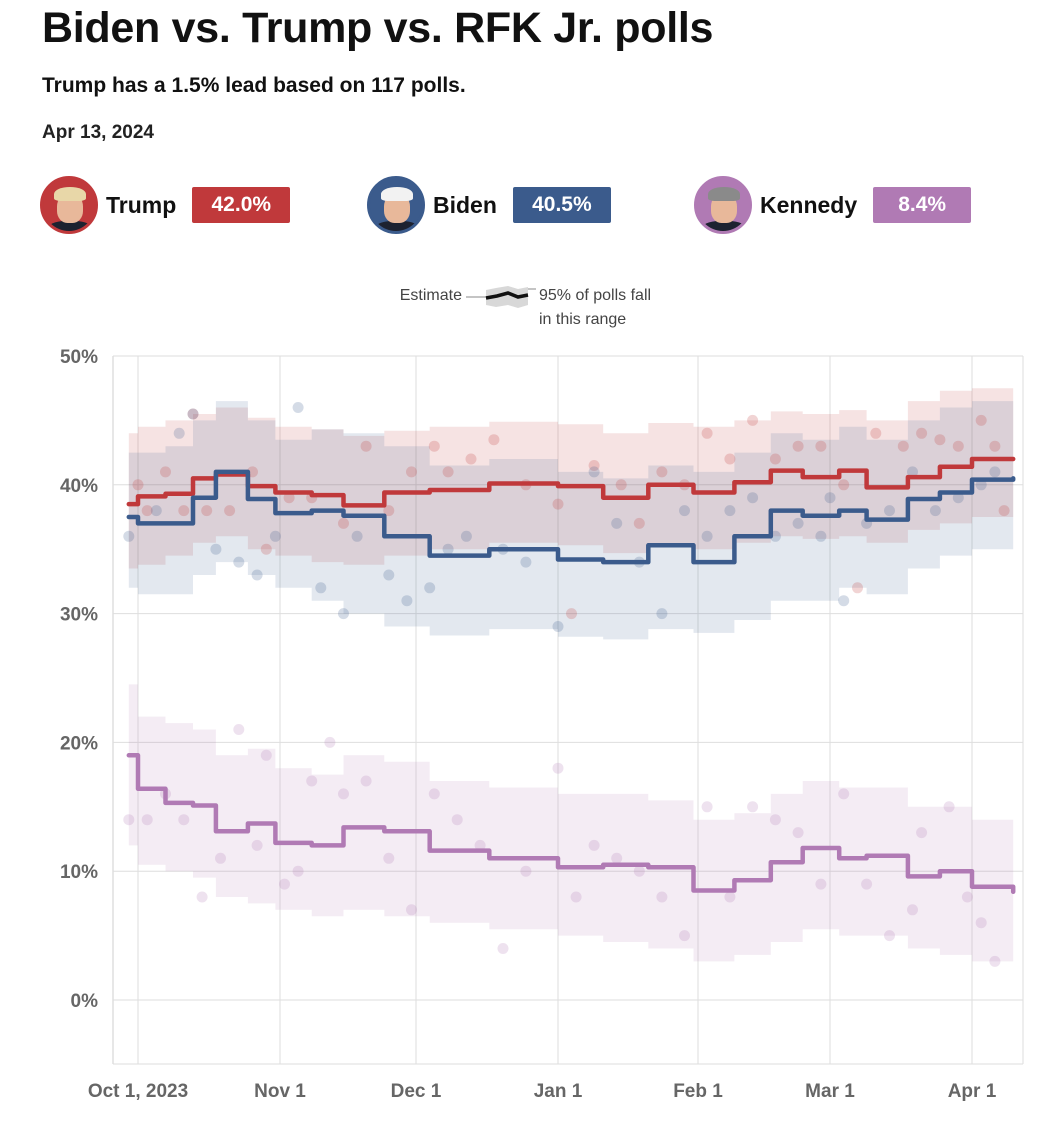 Image resolution: width=1039 pixels, height=1136 pixels. I want to click on x-tick-label: Feb 1, so click(698, 1091).